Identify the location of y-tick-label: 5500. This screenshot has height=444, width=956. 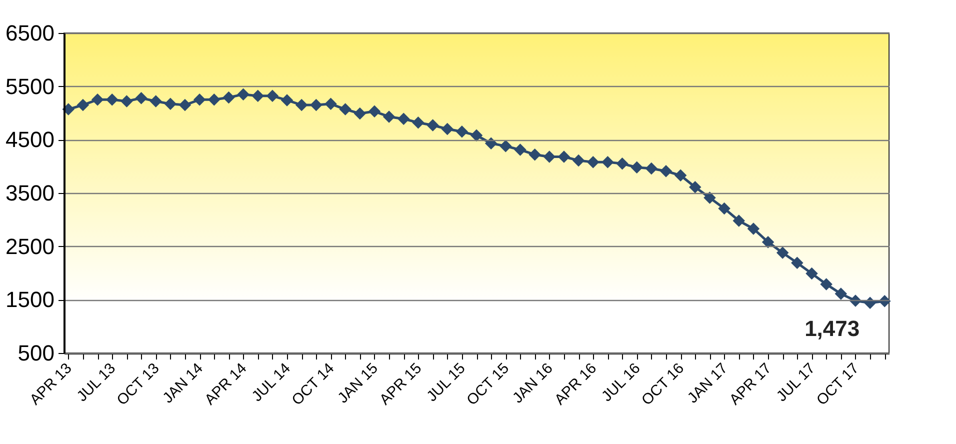
(30, 86).